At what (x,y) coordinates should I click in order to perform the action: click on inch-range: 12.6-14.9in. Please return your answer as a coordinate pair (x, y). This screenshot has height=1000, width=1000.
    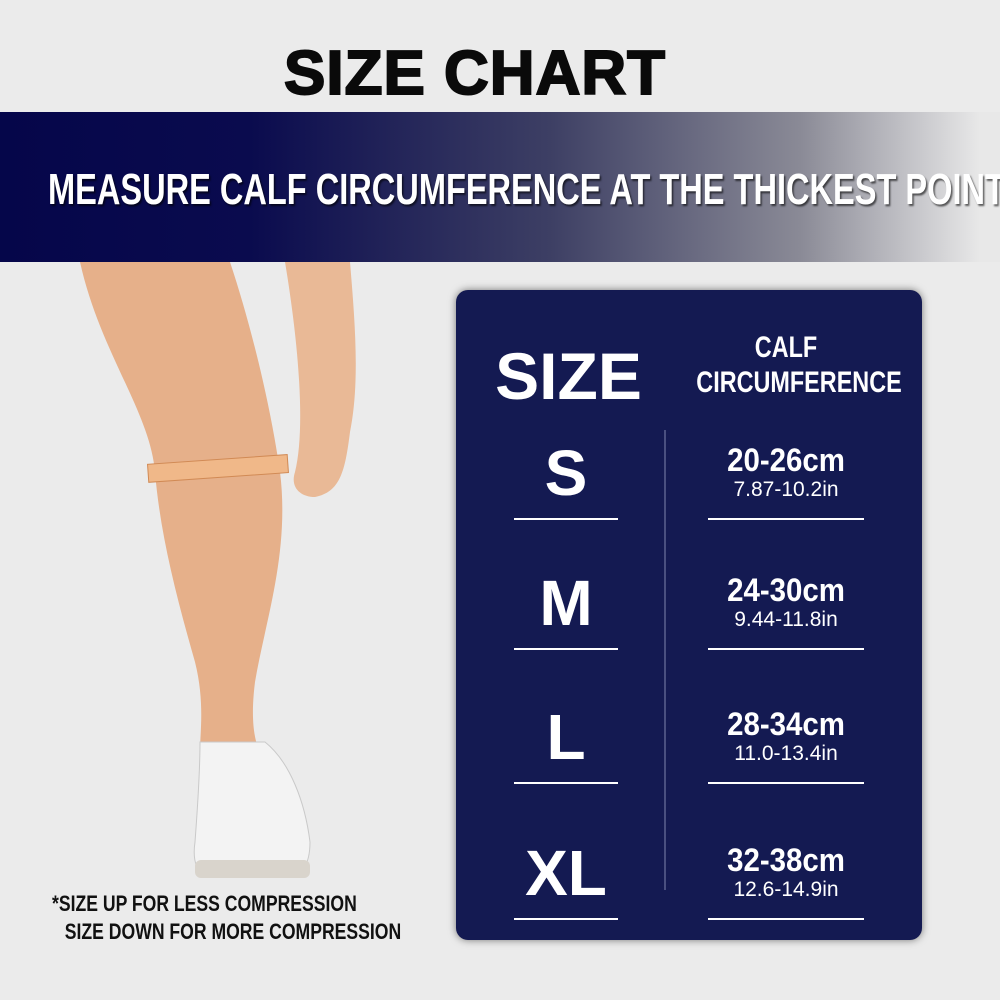
    Looking at the image, I should click on (786, 889).